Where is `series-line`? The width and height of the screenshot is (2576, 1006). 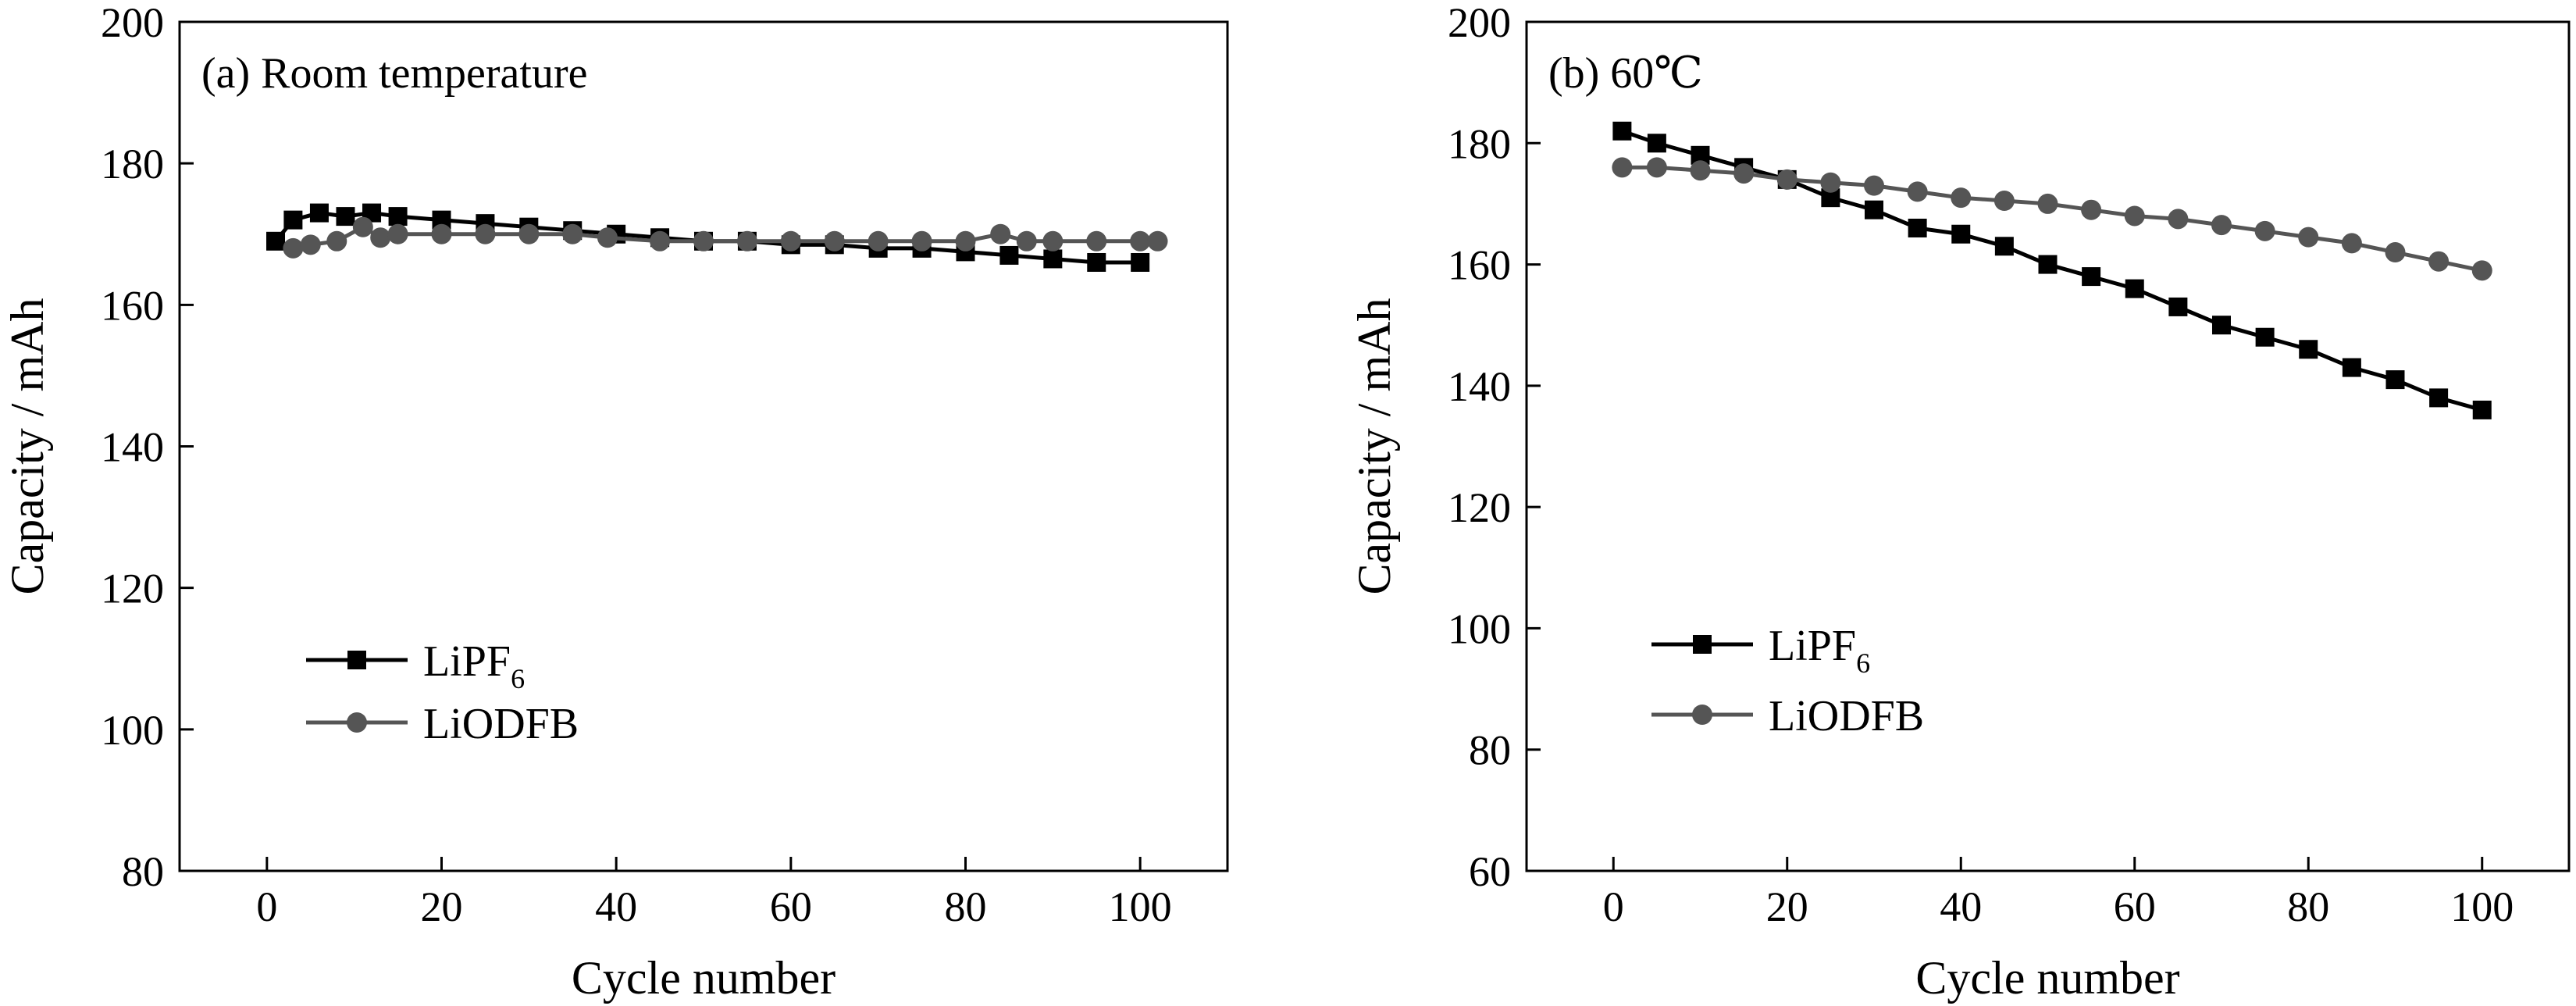 series-line is located at coordinates (2052, 219).